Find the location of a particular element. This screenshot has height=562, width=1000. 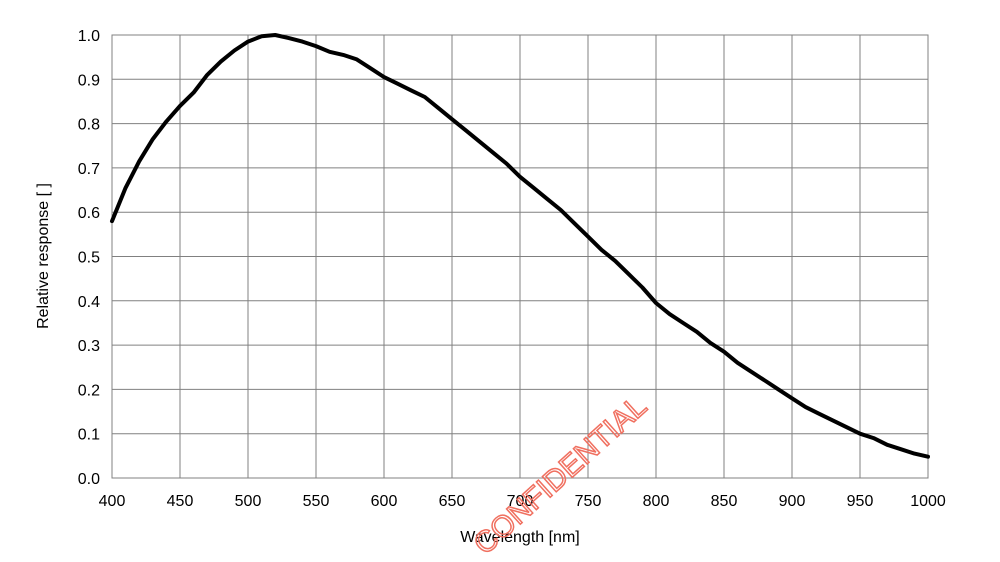

y-tick-label: 0.0 is located at coordinates (89, 479).